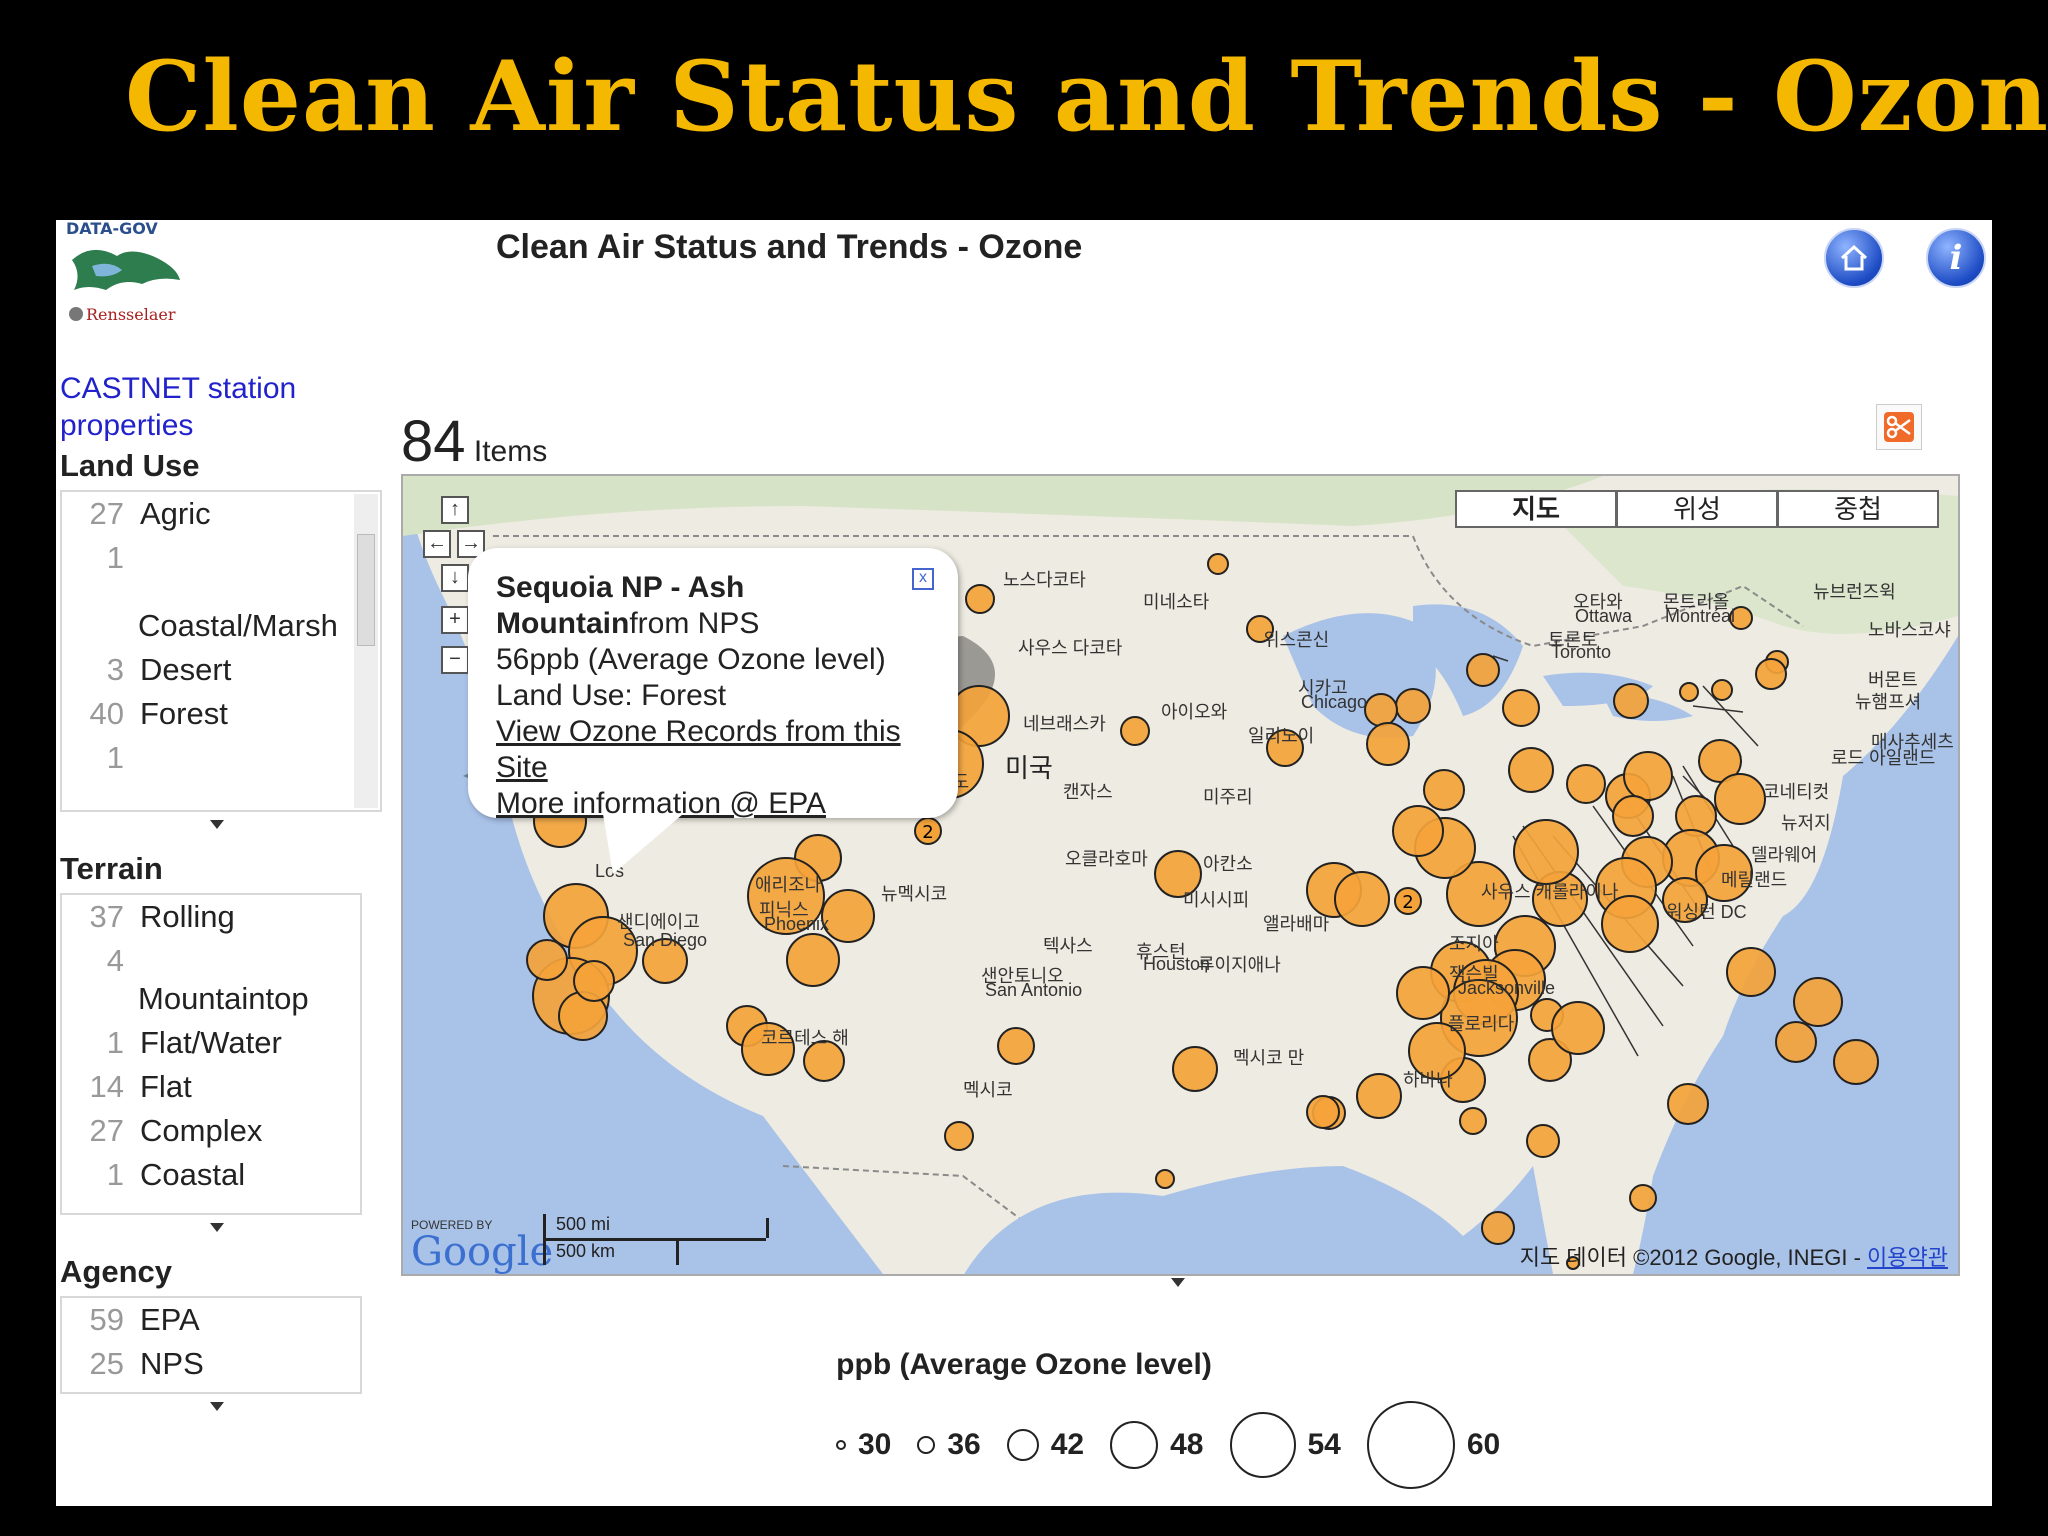  What do you see at coordinates (1536, 509) in the screenshot?
I see `map-type-map-button: 지도` at bounding box center [1536, 509].